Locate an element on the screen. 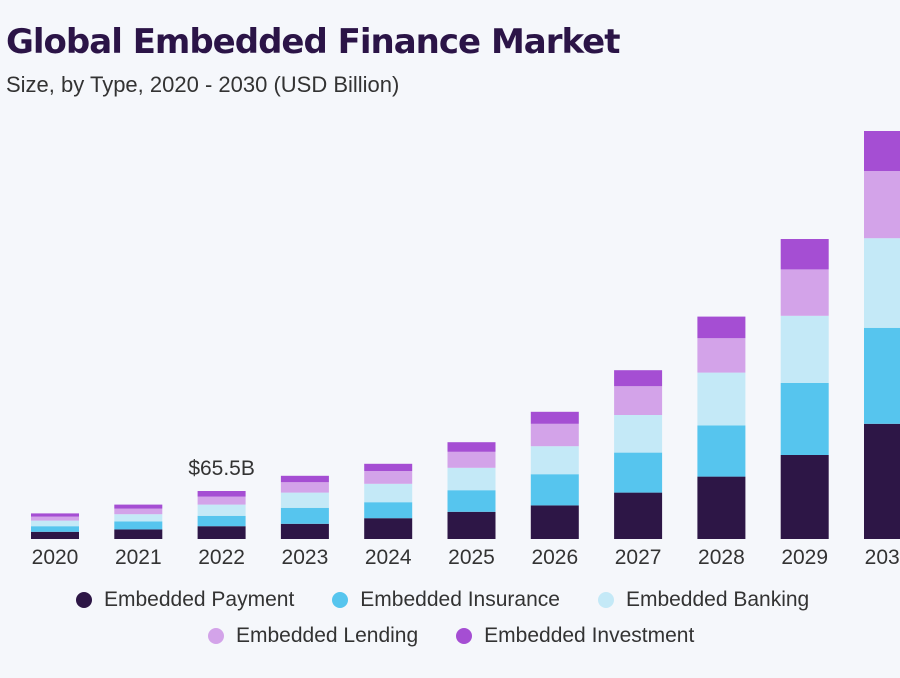 Image resolution: width=900 pixels, height=678 pixels. chart-title: Global Embedded Finance Market is located at coordinates (313, 42).